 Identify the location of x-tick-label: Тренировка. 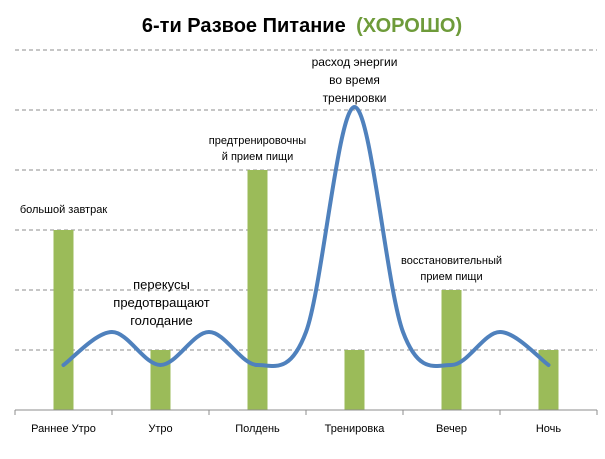
(355, 429).